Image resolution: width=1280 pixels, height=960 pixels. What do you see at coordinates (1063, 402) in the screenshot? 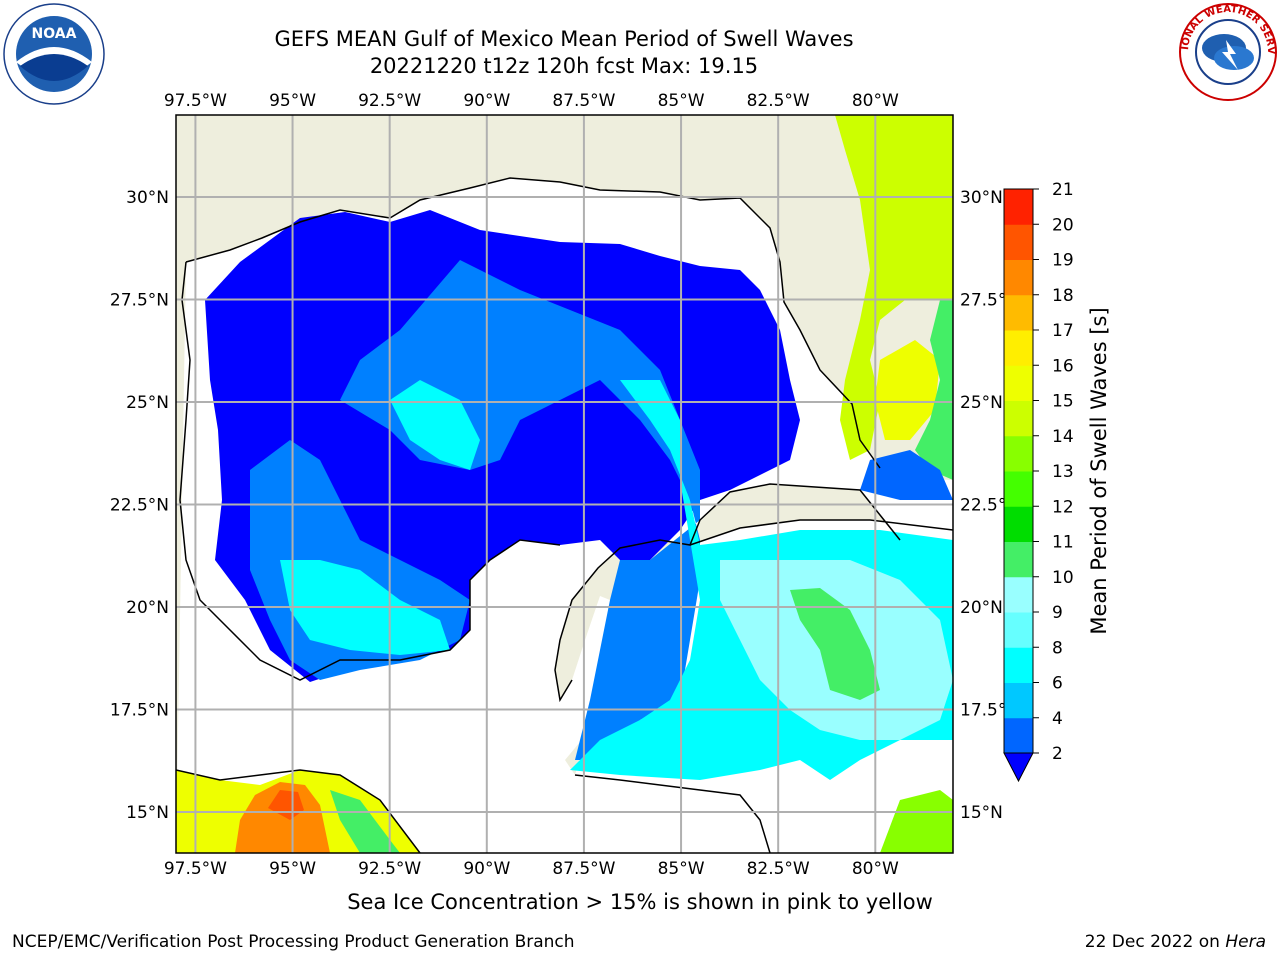
I see `colorbar-tick-label: 15` at bounding box center [1063, 402].